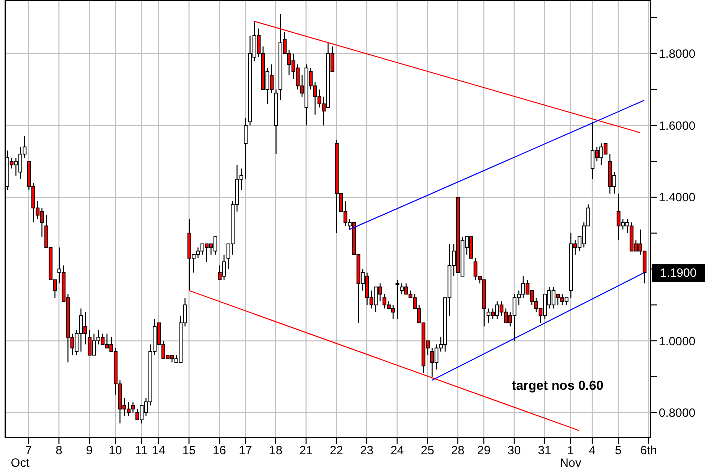  I want to click on x-tick-label: 6th, so click(649, 451).